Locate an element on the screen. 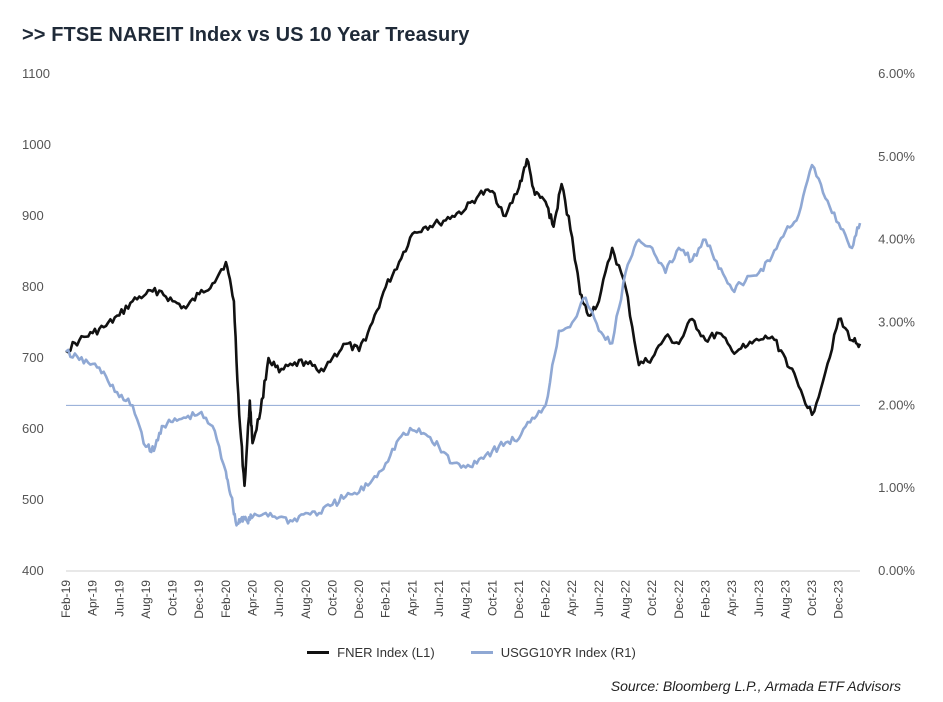 The width and height of the screenshot is (943, 702). x-tick-label: Oct-21 is located at coordinates (492, 598).